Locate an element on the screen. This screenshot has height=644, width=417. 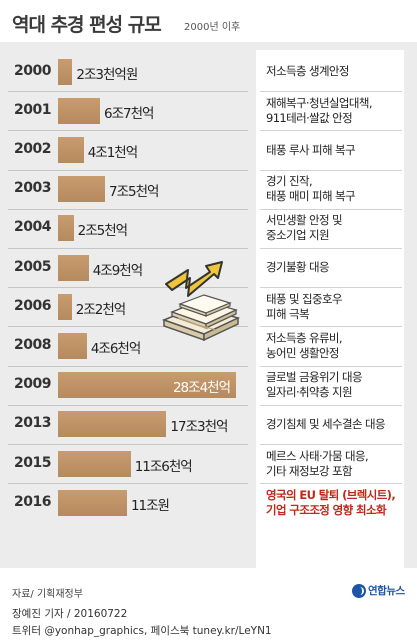
reason-text: 재해복구·청년실업대책, 911테러·쌀값 안정 is located at coordinates (336, 111).